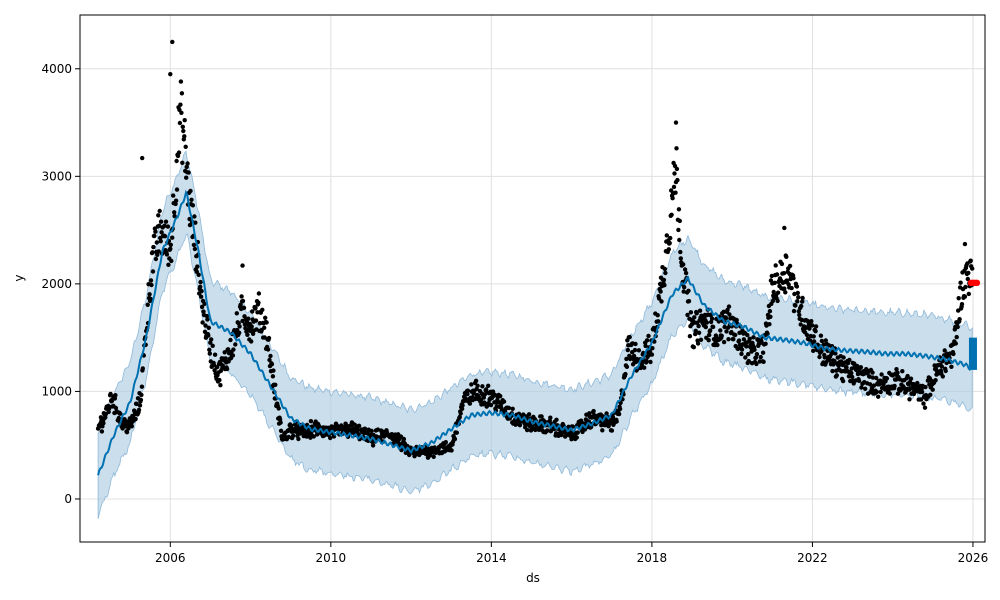 The image size is (1000, 600). Describe the element at coordinates (331, 558) in the screenshot. I see `x-tick-label: 2010` at that location.